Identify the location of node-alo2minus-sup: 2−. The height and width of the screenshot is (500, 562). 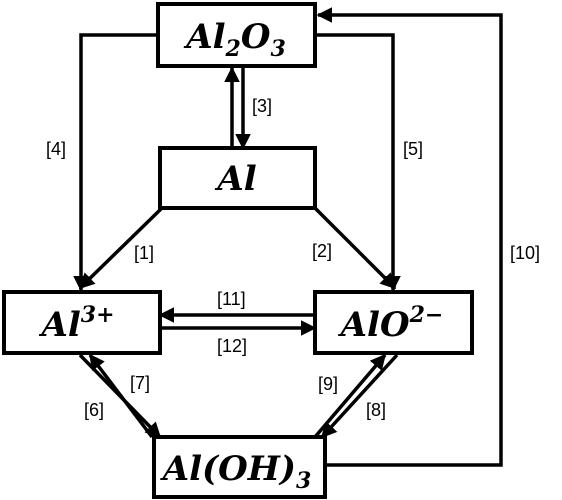
(426, 315).